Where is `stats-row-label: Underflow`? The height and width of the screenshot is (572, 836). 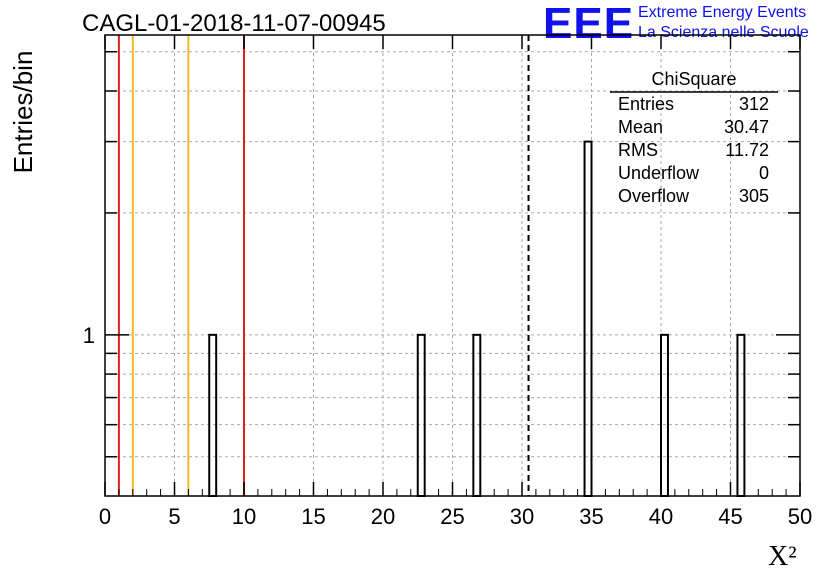 stats-row-label: Underflow is located at coordinates (659, 173).